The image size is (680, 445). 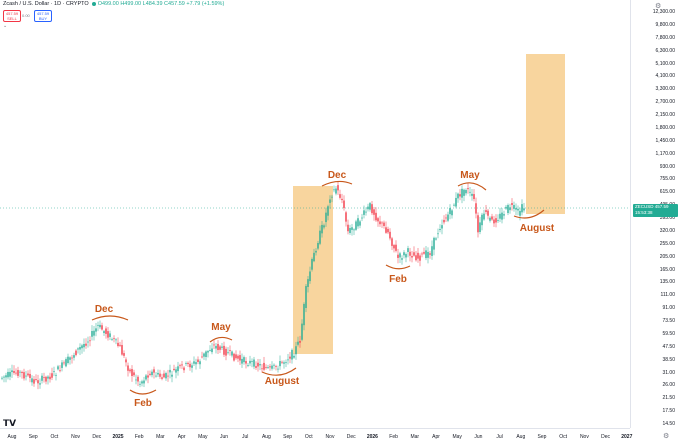 I want to click on price-tick-label: 3,300.00, so click(x=665, y=89).